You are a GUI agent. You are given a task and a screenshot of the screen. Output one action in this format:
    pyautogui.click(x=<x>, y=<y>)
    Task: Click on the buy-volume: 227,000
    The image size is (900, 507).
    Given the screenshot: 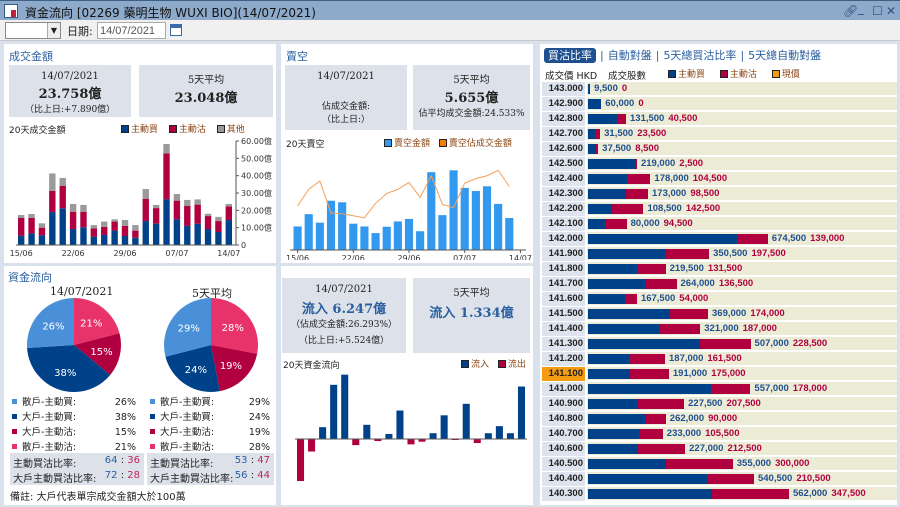 What is the action you would take?
    pyautogui.click(x=706, y=448)
    